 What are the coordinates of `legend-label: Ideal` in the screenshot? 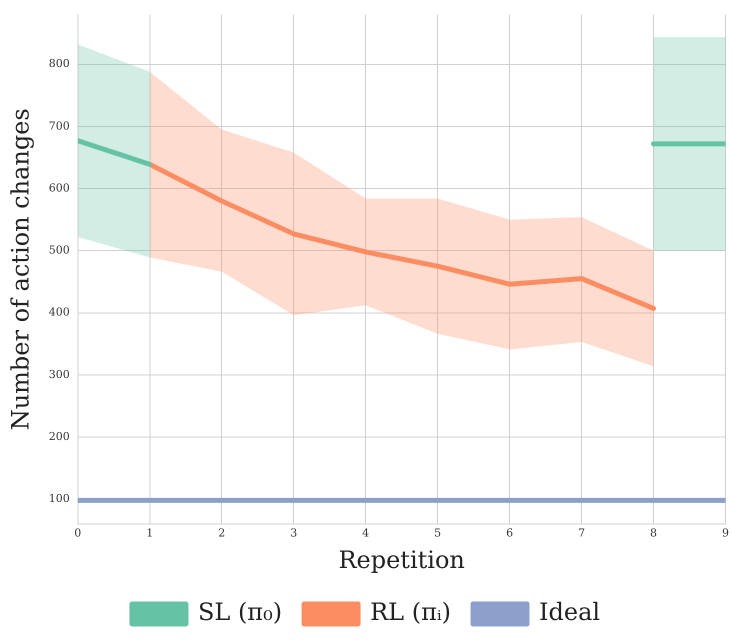 It's located at (569, 612).